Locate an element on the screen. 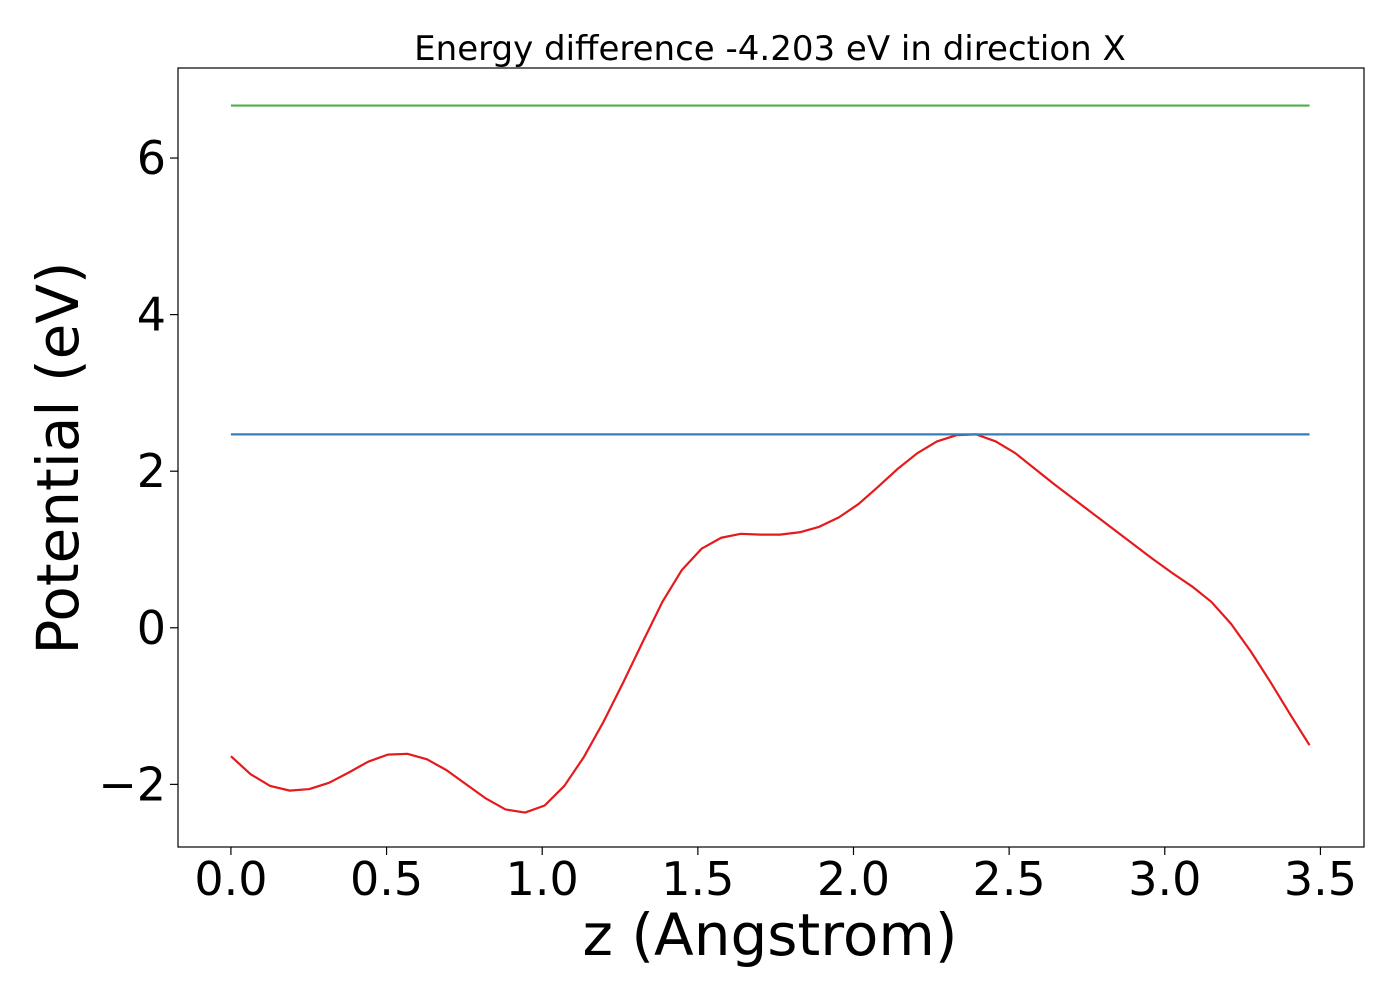 This screenshot has width=1400, height=1000. y-tick-label: 2 is located at coordinates (151, 471).